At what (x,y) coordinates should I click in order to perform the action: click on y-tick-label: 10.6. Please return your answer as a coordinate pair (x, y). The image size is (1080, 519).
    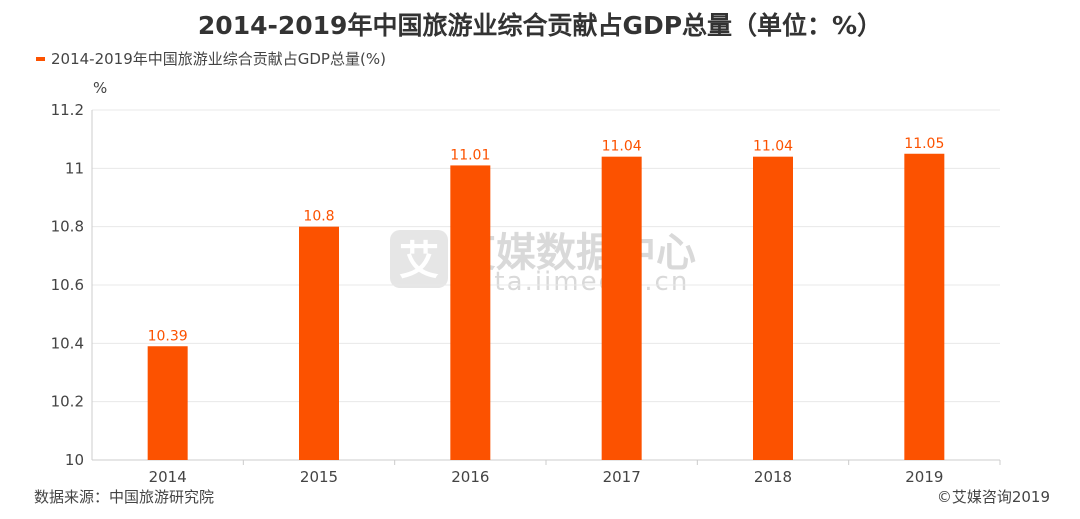
    Looking at the image, I should click on (67, 285).